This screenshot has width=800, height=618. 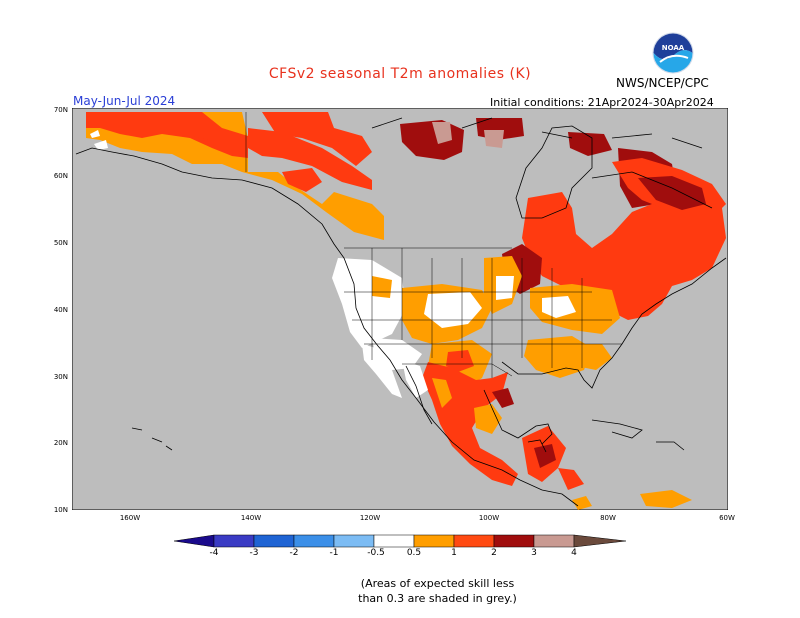 What do you see at coordinates (60, 510) in the screenshot?
I see `lat-label: 10N` at bounding box center [60, 510].